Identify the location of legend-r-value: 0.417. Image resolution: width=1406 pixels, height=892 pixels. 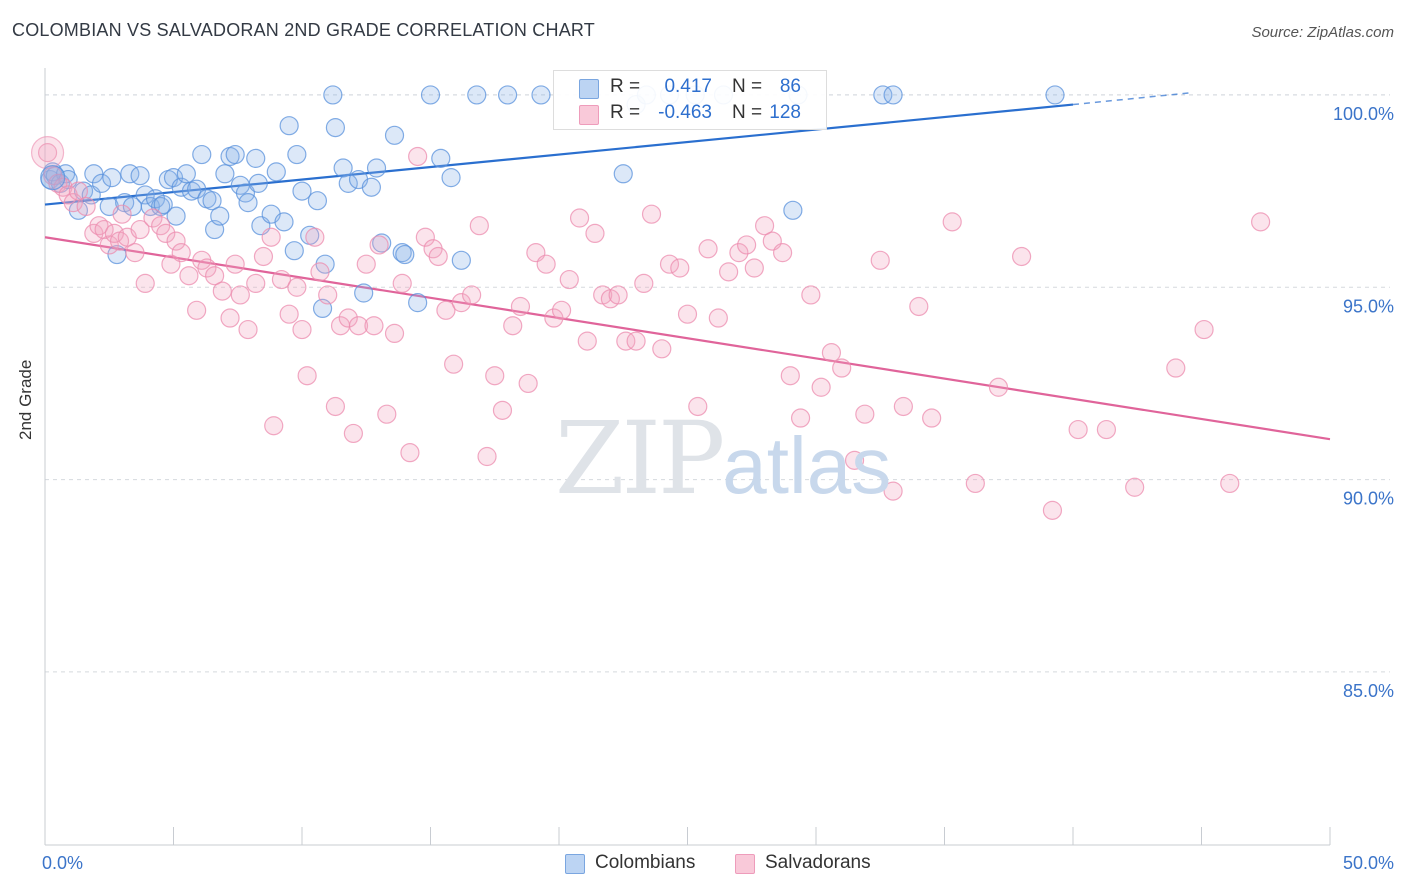
(688, 86).